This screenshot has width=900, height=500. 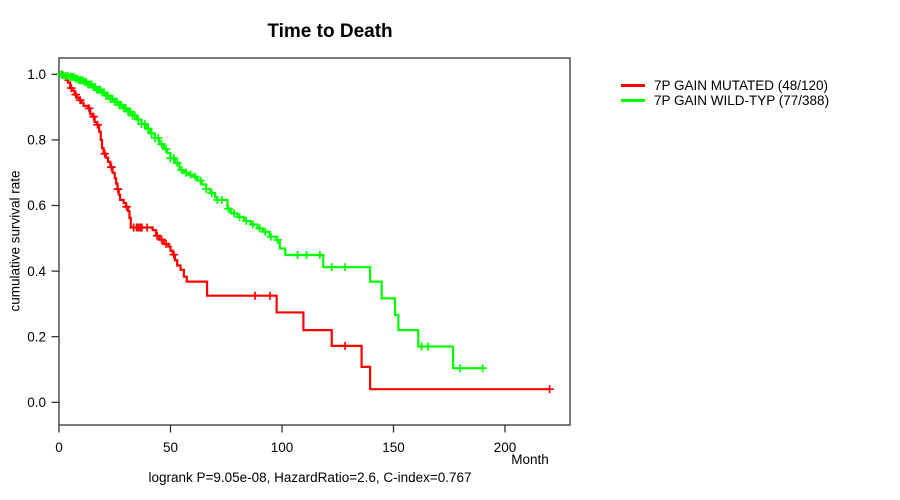 I want to click on x-tick-label: 0, so click(x=59, y=447).